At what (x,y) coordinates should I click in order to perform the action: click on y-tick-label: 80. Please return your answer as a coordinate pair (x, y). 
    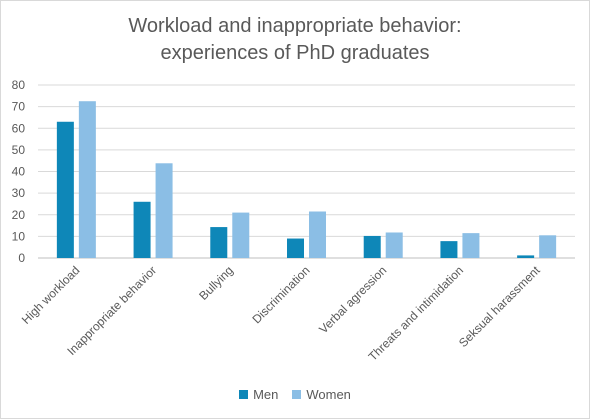
    Looking at the image, I should click on (19, 85).